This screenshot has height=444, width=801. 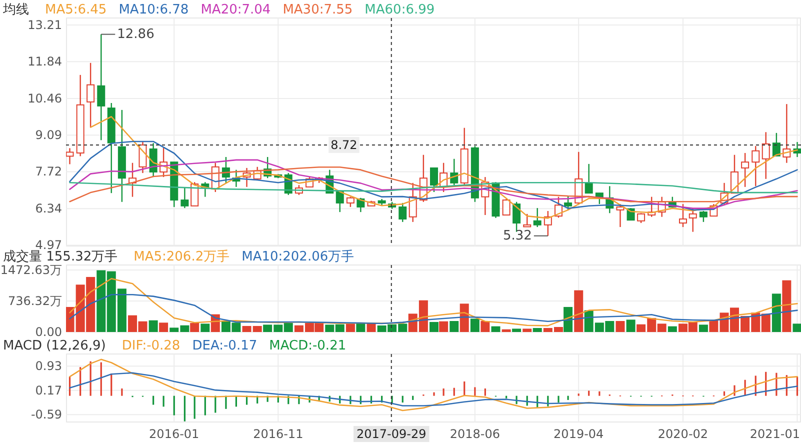 I want to click on y-tick-label: 0.93, so click(x=48, y=366).